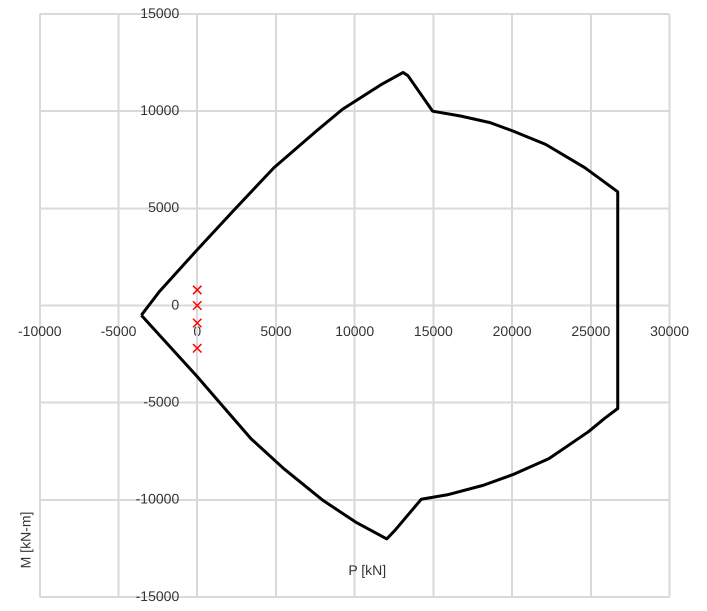  Describe the element at coordinates (367, 570) in the screenshot. I see `x-axis-title: P [kN]` at that location.